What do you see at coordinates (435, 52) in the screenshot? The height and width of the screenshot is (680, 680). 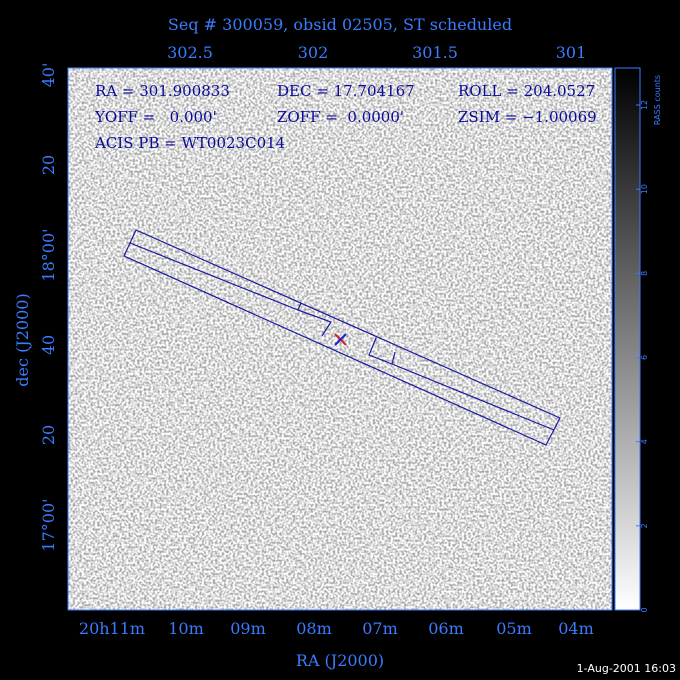 I see `top-tick-label: 301.5` at bounding box center [435, 52].